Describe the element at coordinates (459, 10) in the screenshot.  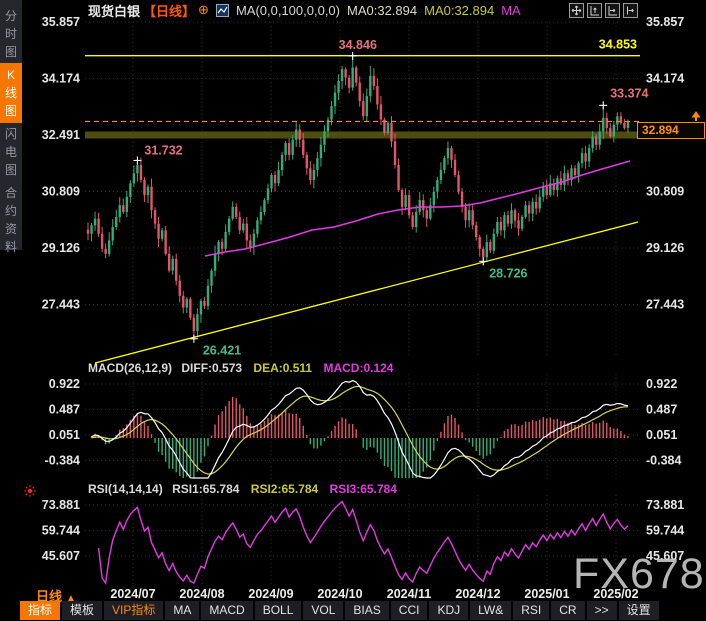
I see `ma0-value-2: MA0:32.894` at that location.